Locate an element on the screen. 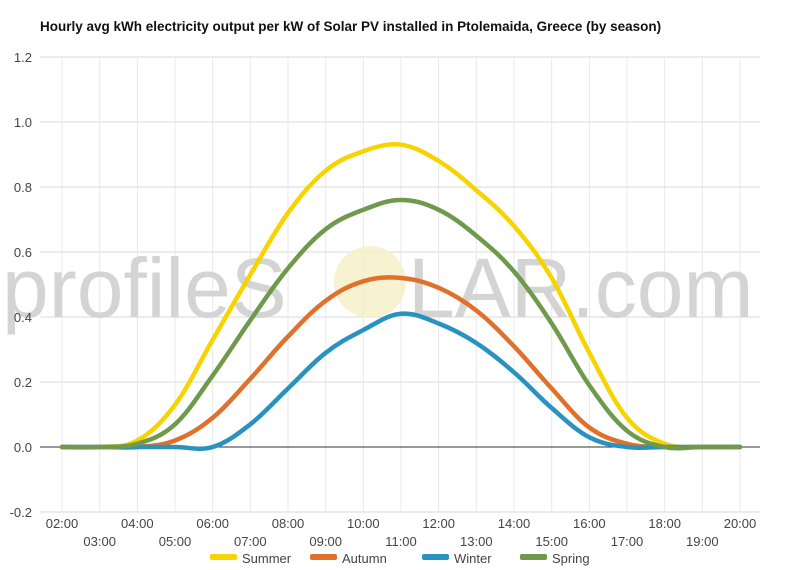 The width and height of the screenshot is (800, 570). x-tick-label: 07:00 is located at coordinates (250, 541).